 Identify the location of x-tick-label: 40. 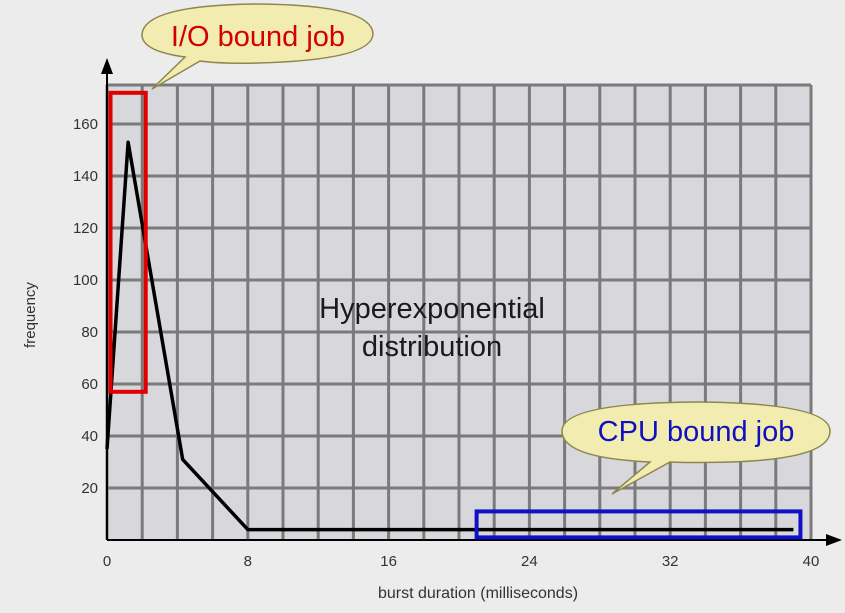
(811, 561).